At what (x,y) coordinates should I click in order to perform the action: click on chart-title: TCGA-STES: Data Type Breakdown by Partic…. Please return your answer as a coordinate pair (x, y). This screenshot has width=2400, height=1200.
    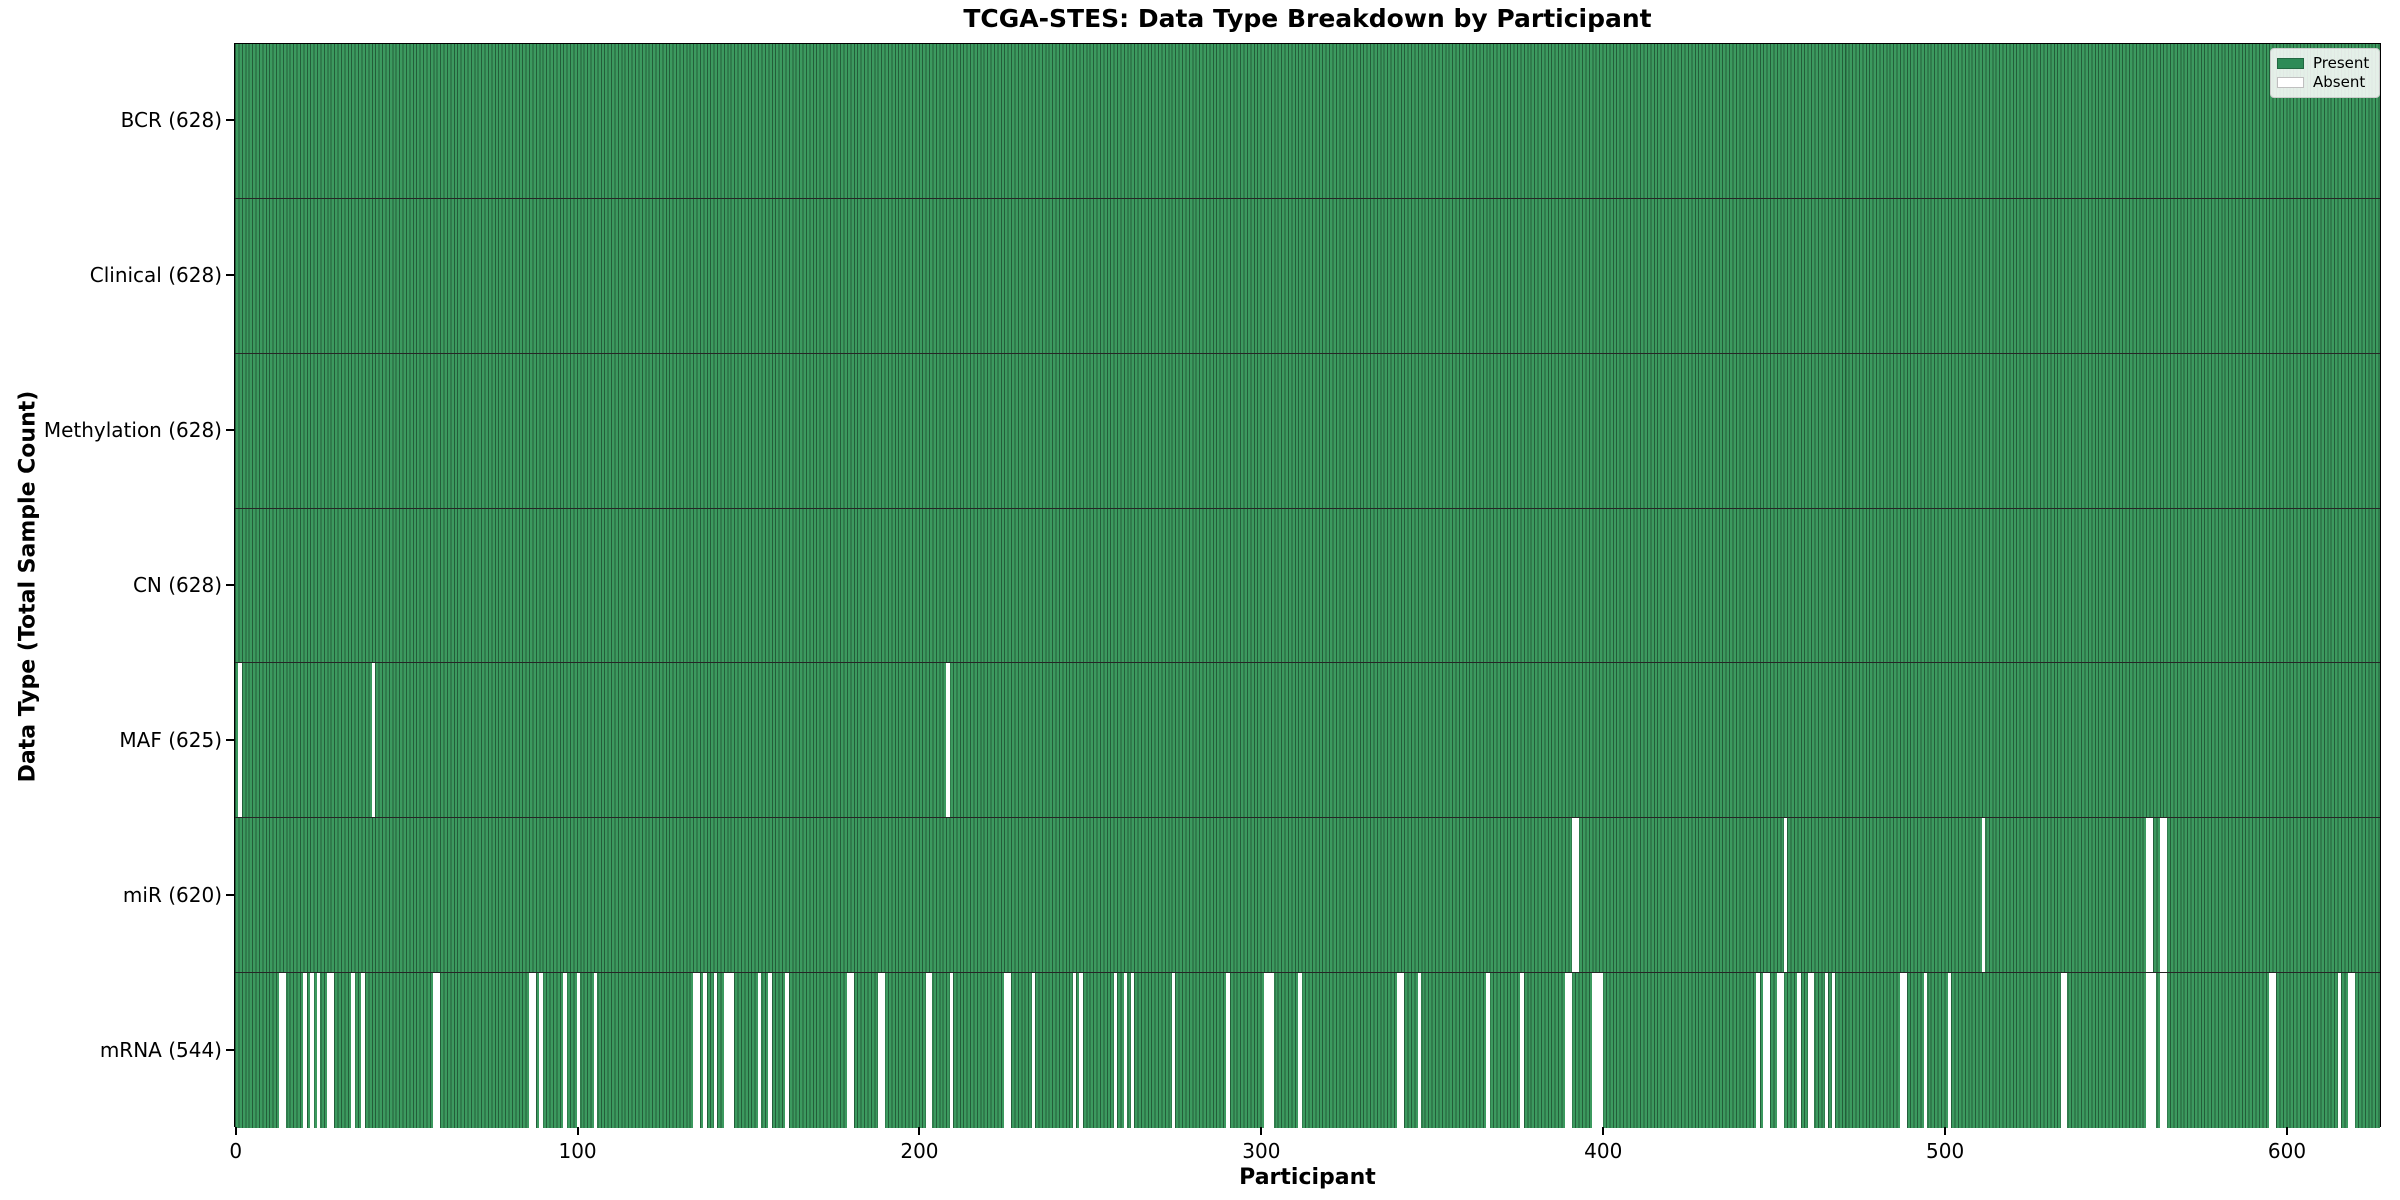
    Looking at the image, I should click on (1307, 18).